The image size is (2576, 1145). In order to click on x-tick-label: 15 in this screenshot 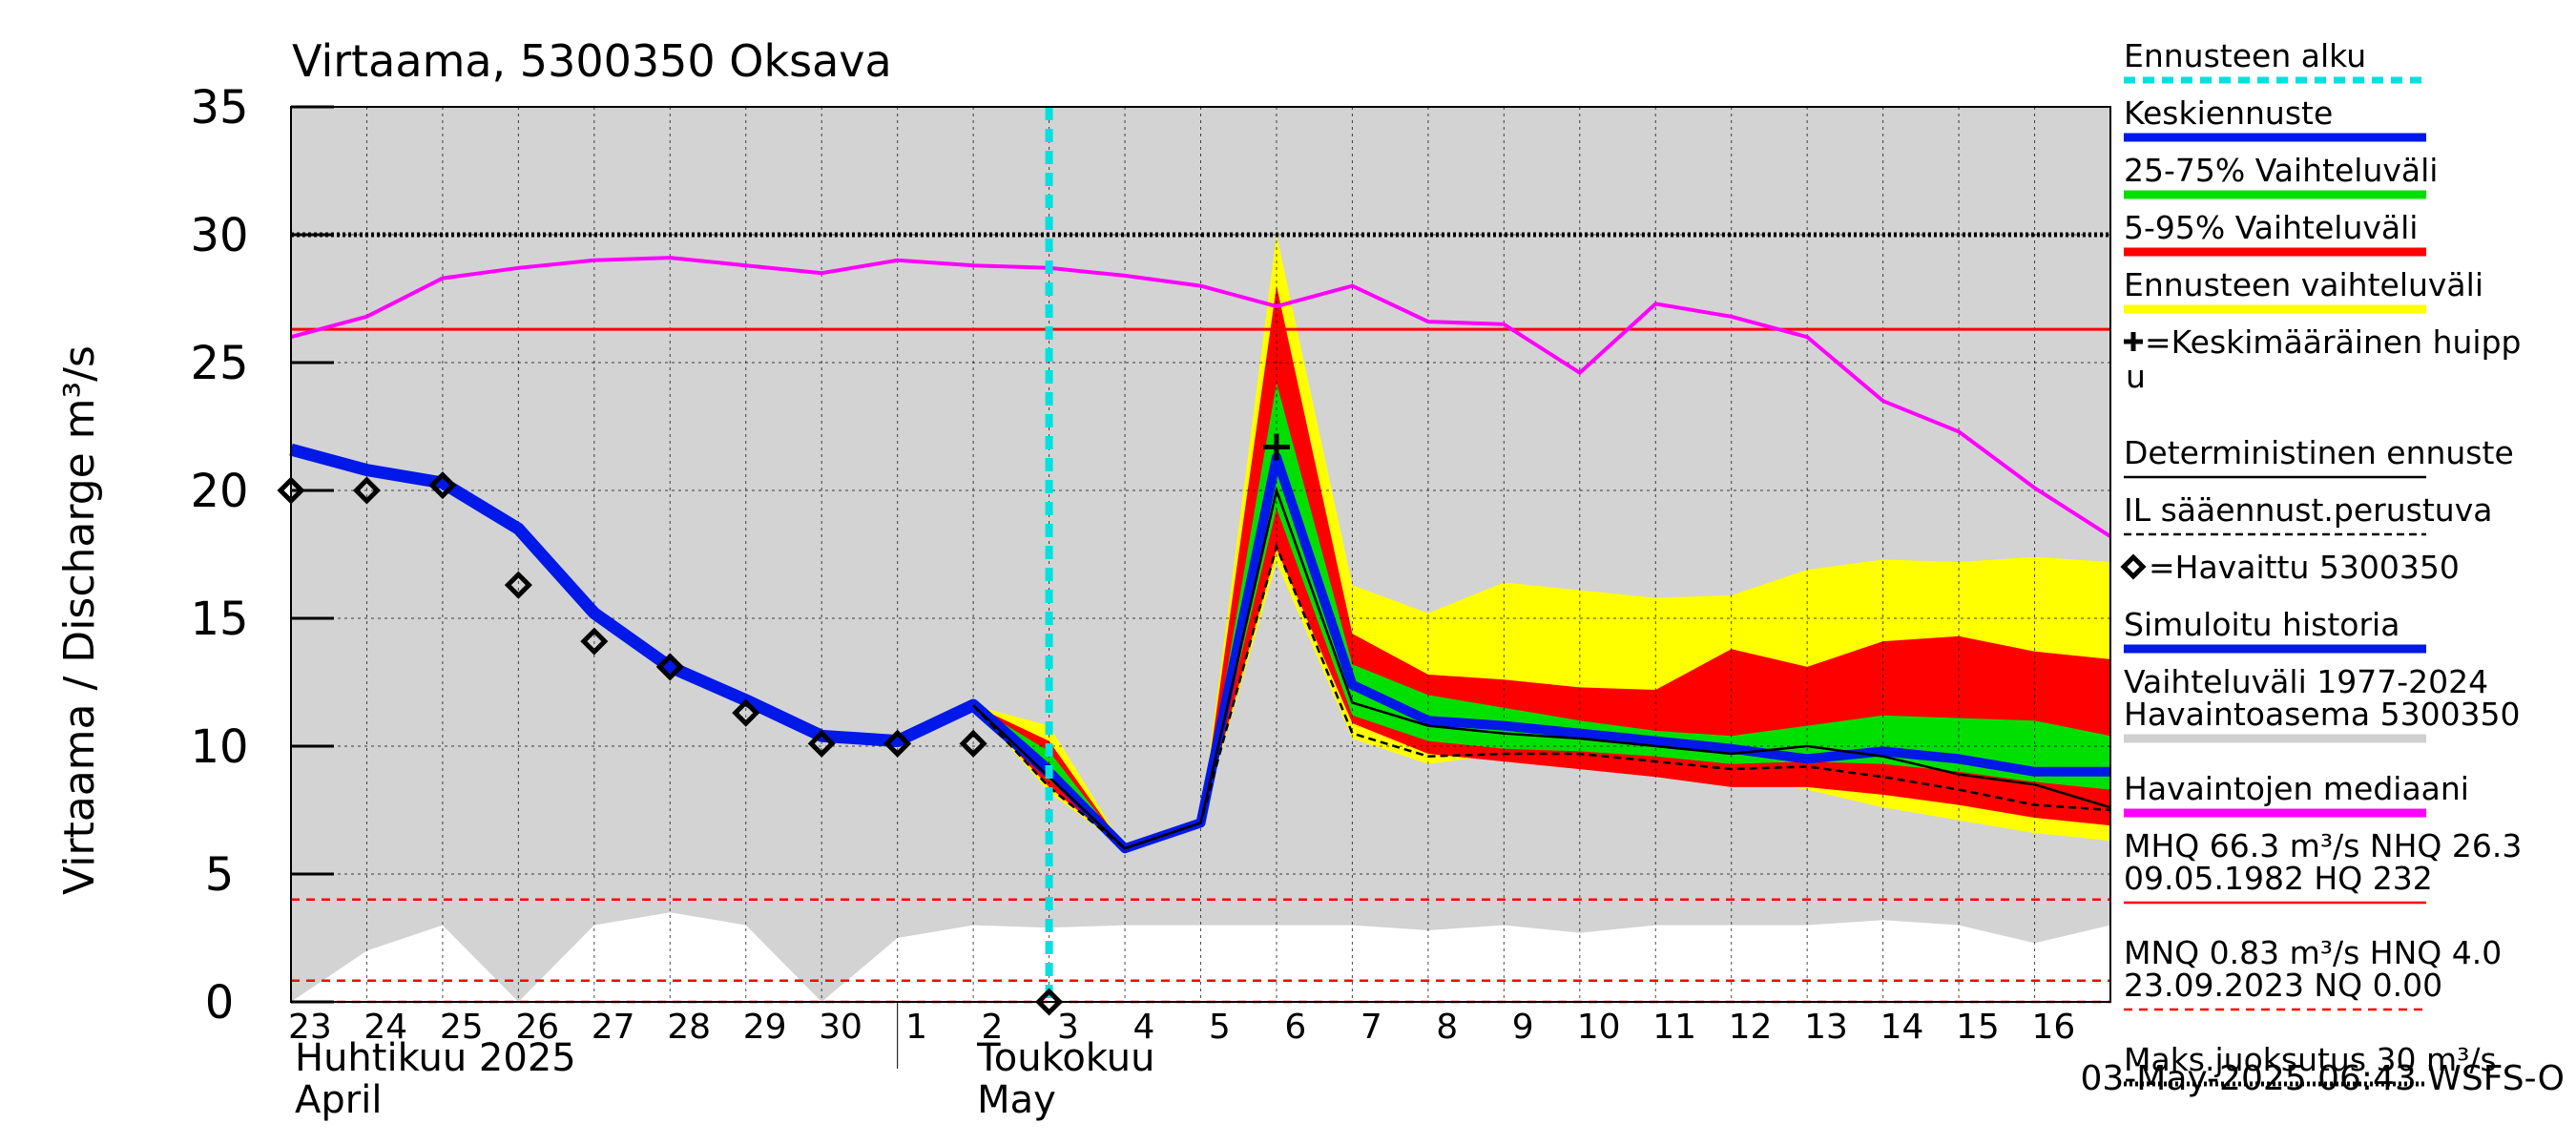, I will do `click(1978, 1027)`.